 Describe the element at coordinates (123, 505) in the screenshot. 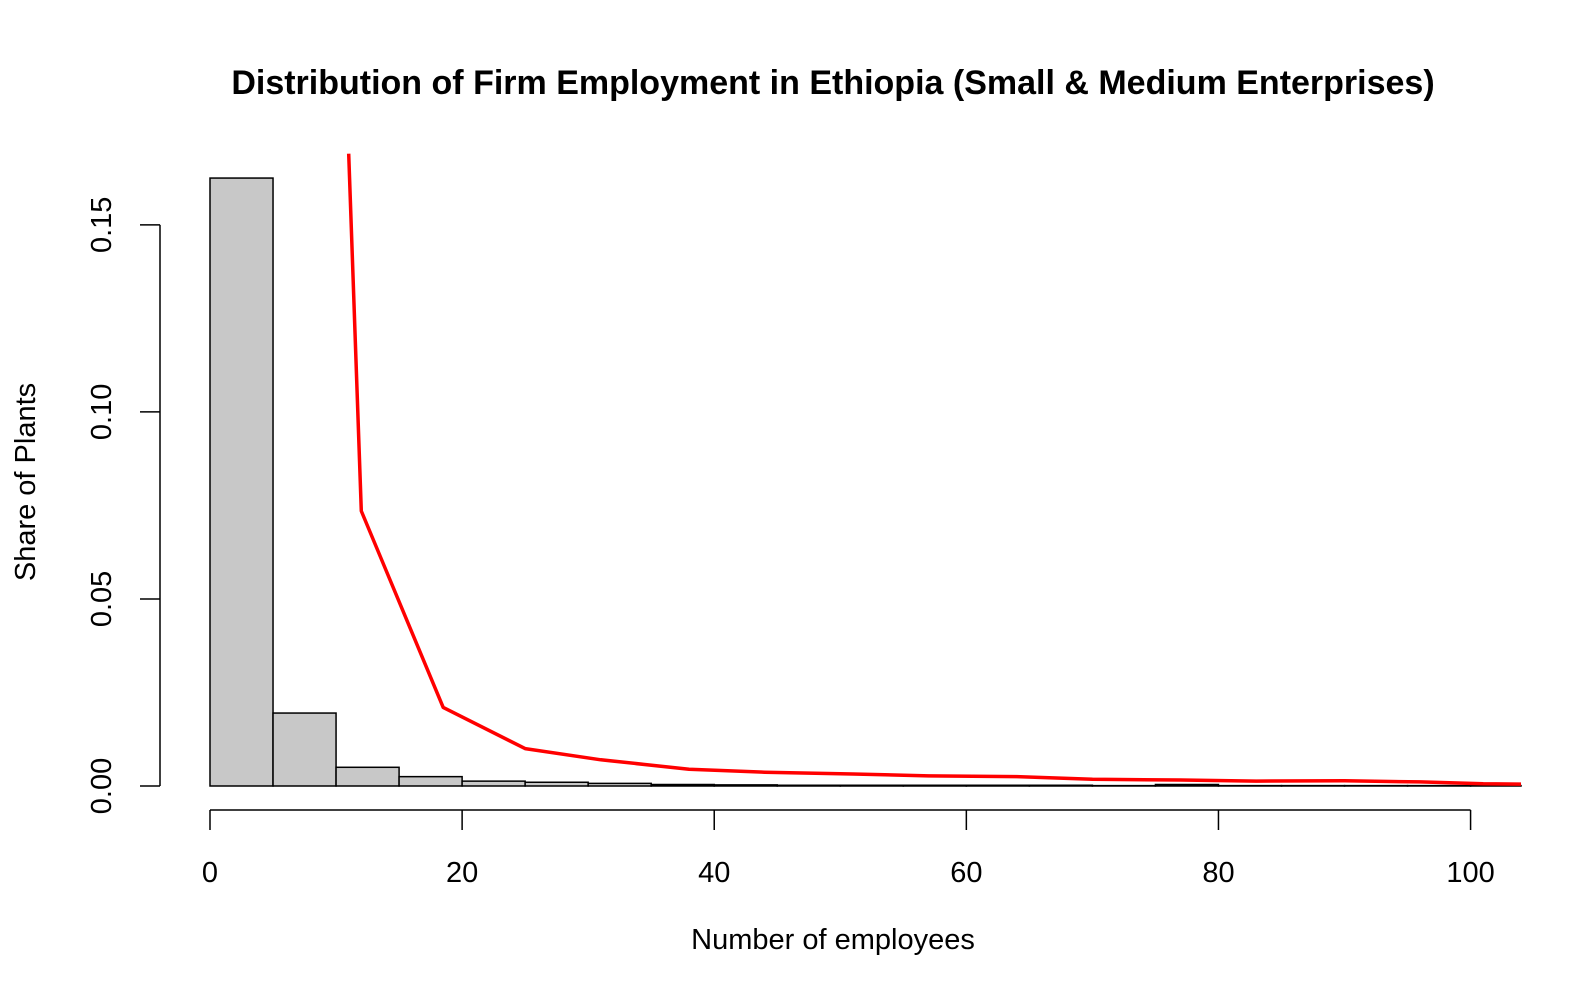

I see `y-axis: 0.00 0.05 0.10 0.15` at that location.